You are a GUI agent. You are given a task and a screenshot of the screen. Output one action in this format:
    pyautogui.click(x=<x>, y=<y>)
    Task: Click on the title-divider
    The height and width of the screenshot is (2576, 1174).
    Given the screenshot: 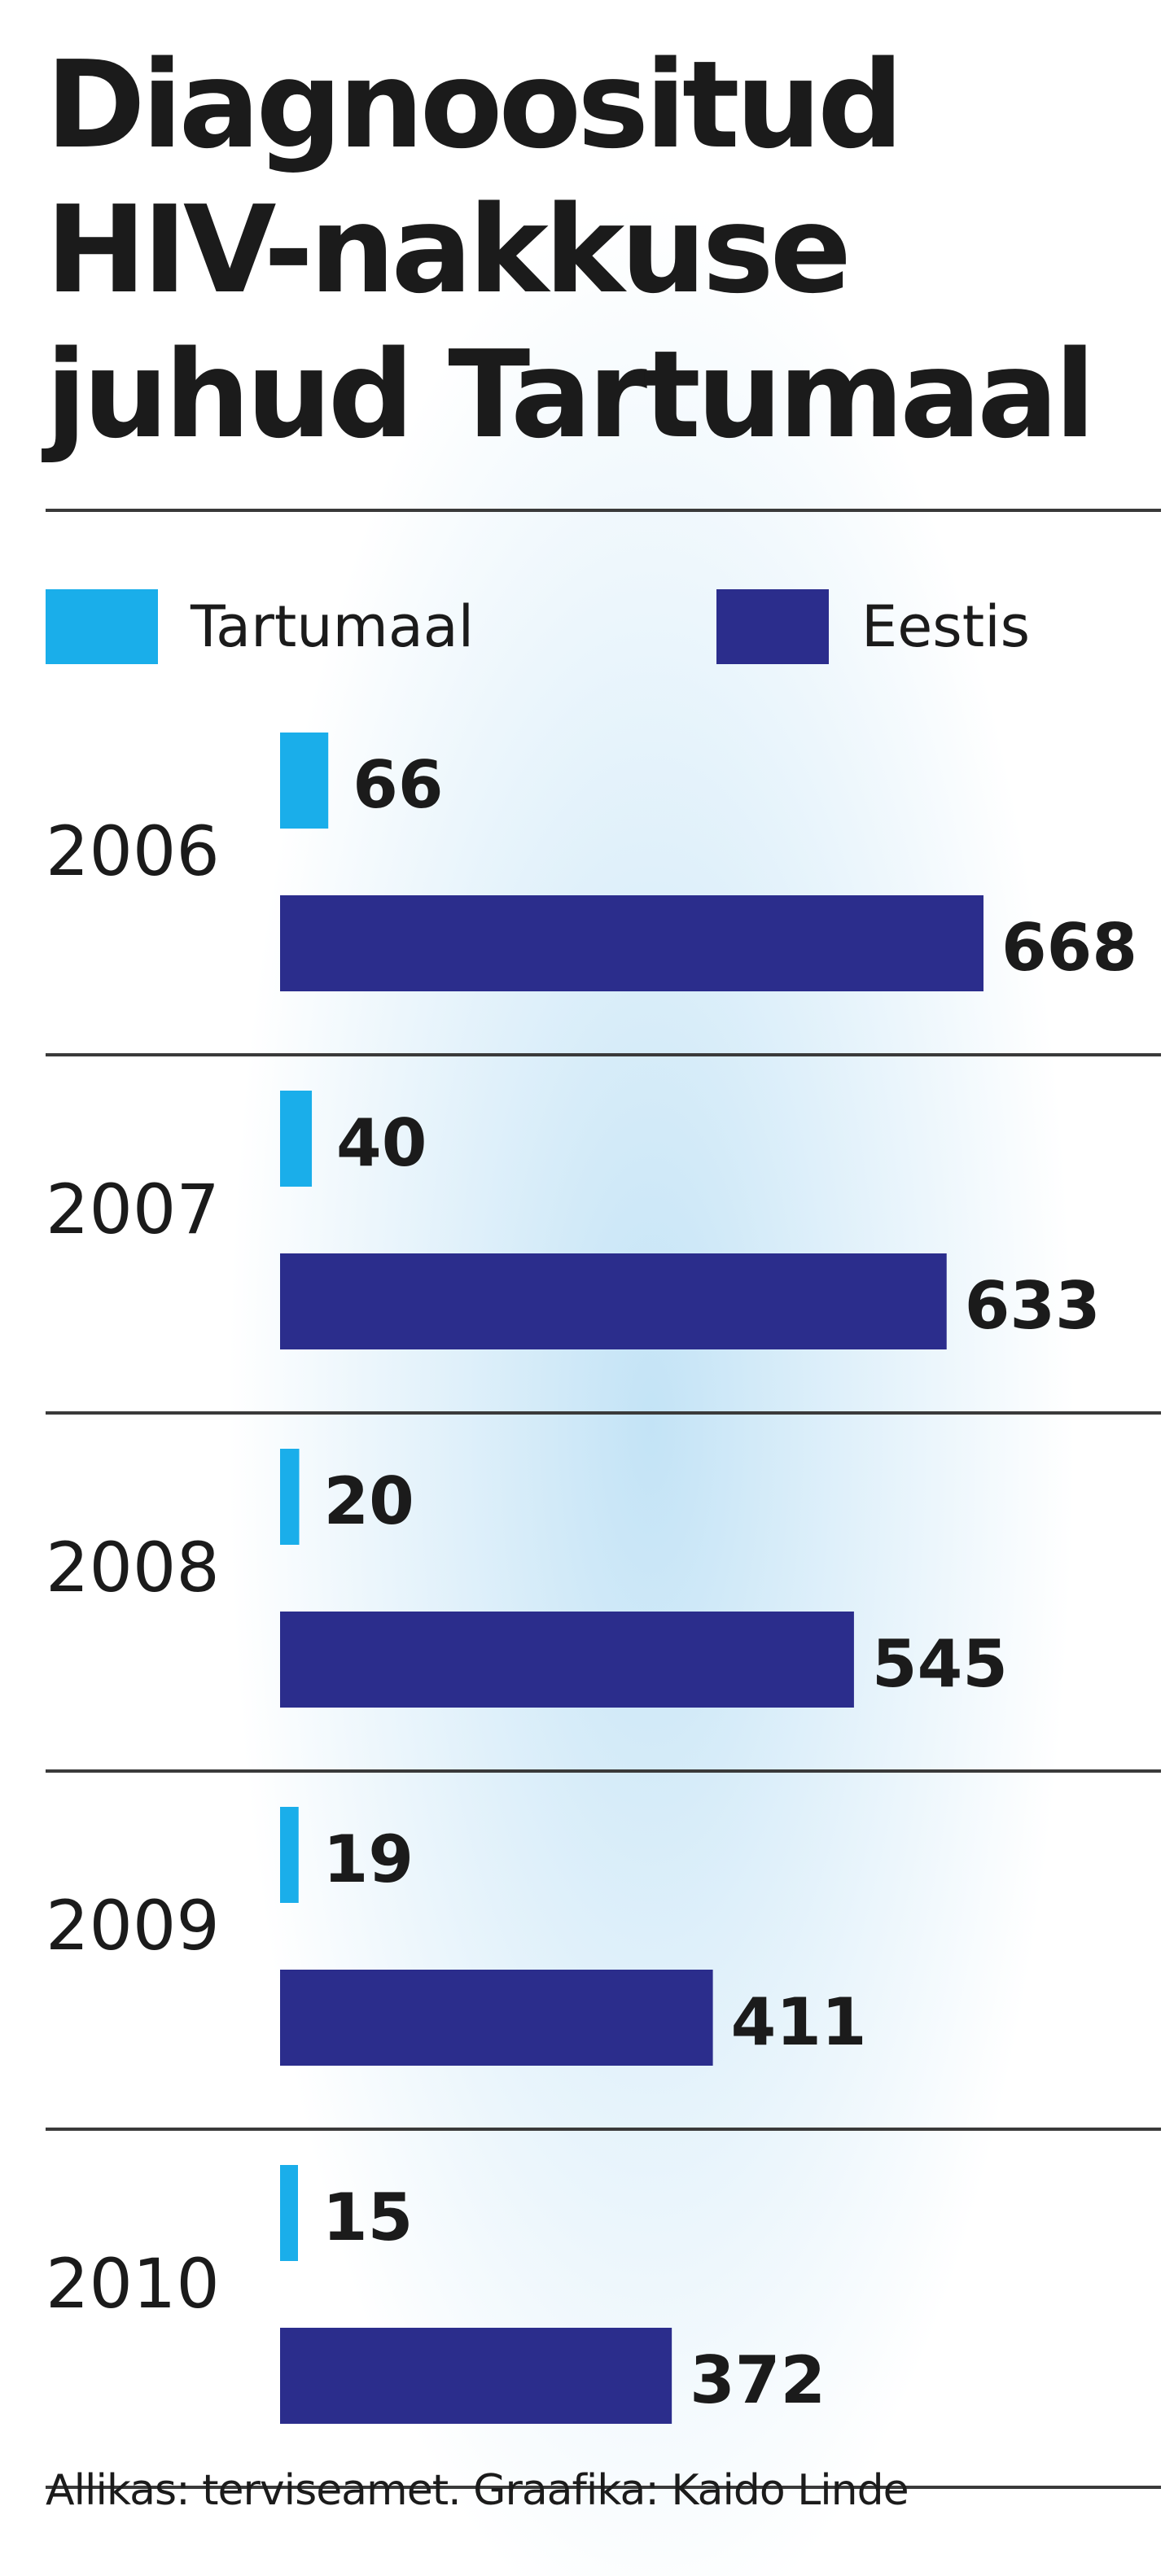 What is the action you would take?
    pyautogui.click(x=603, y=510)
    